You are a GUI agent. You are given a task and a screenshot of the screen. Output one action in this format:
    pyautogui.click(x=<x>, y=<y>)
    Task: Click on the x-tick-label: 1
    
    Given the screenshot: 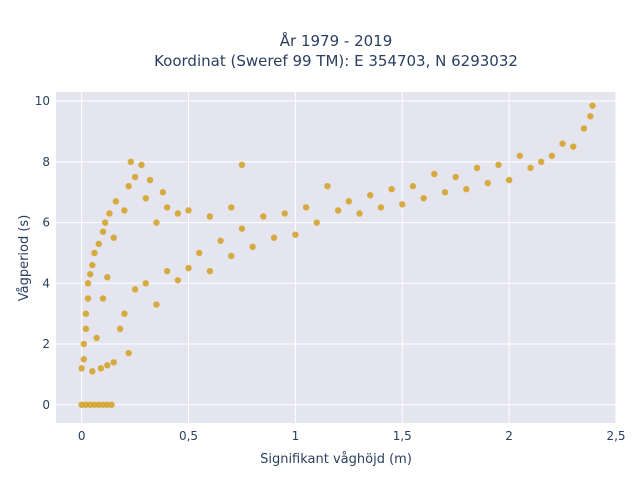 What is the action you would take?
    pyautogui.click(x=296, y=436)
    